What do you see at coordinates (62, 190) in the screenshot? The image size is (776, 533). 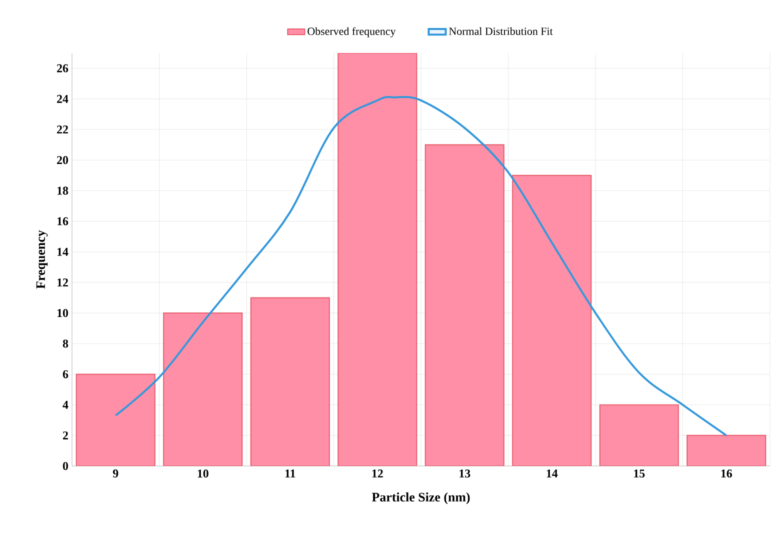 I see `y-tick-label: 18` at bounding box center [62, 190].